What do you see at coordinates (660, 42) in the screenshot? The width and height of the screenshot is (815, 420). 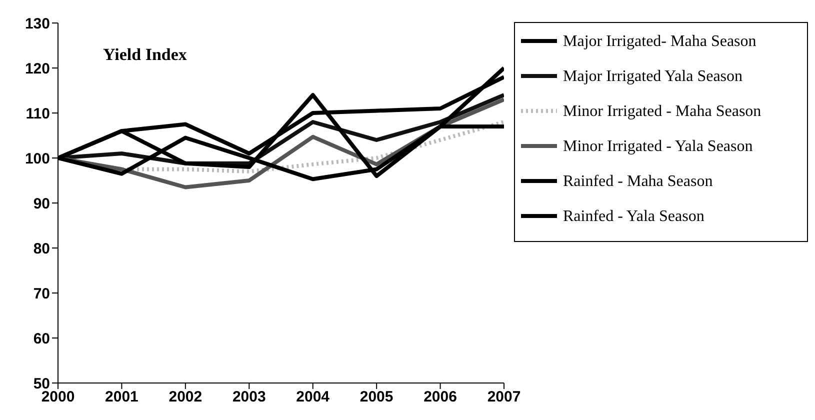 I see `legend-label: Major Irrigated- Maha Season` at bounding box center [660, 42].